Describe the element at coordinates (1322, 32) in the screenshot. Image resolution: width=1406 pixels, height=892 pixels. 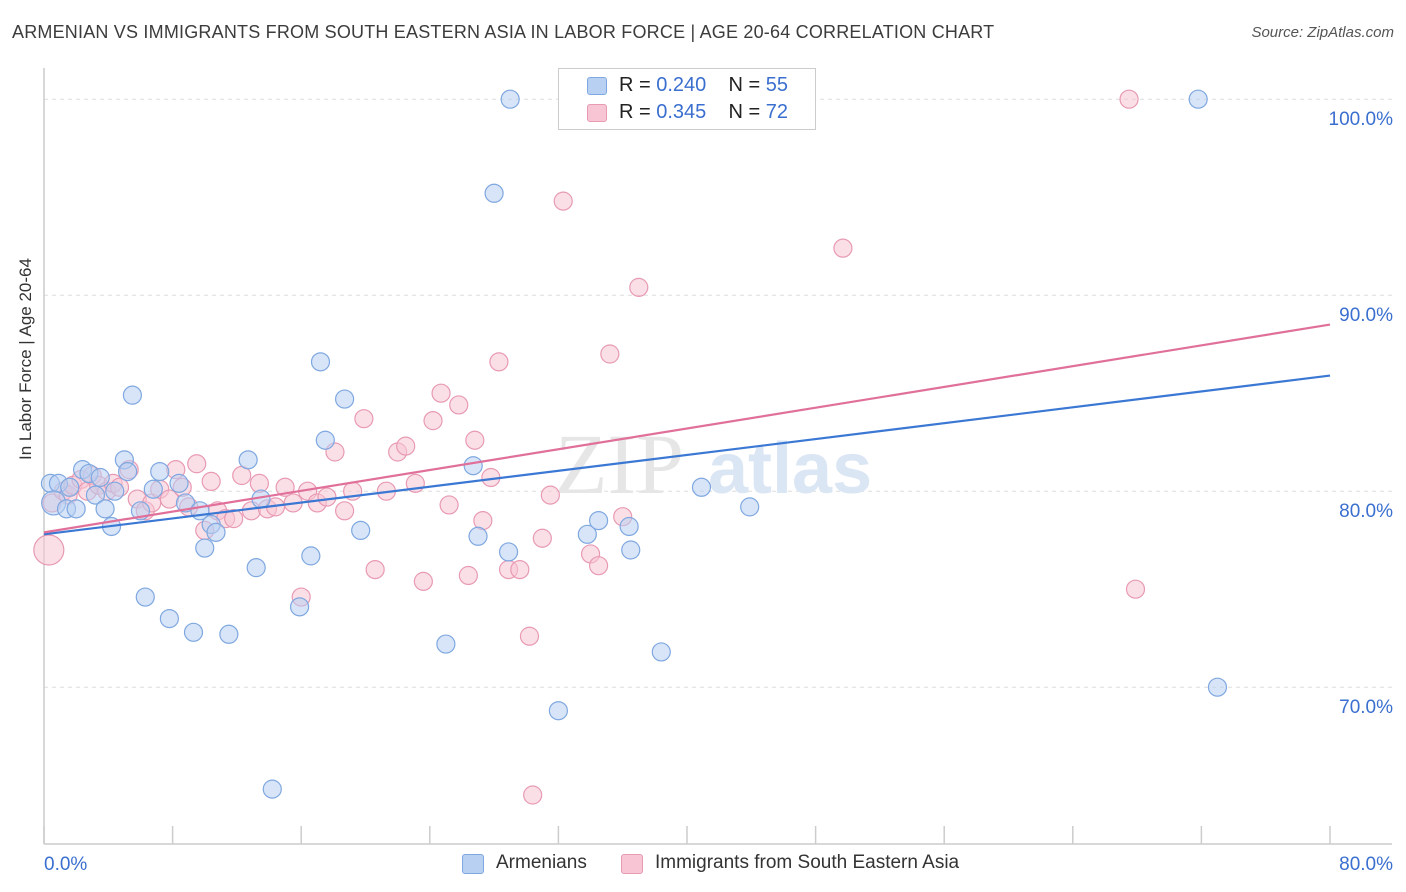
I see `source-label: Source: ZipAtlas.com` at that location.